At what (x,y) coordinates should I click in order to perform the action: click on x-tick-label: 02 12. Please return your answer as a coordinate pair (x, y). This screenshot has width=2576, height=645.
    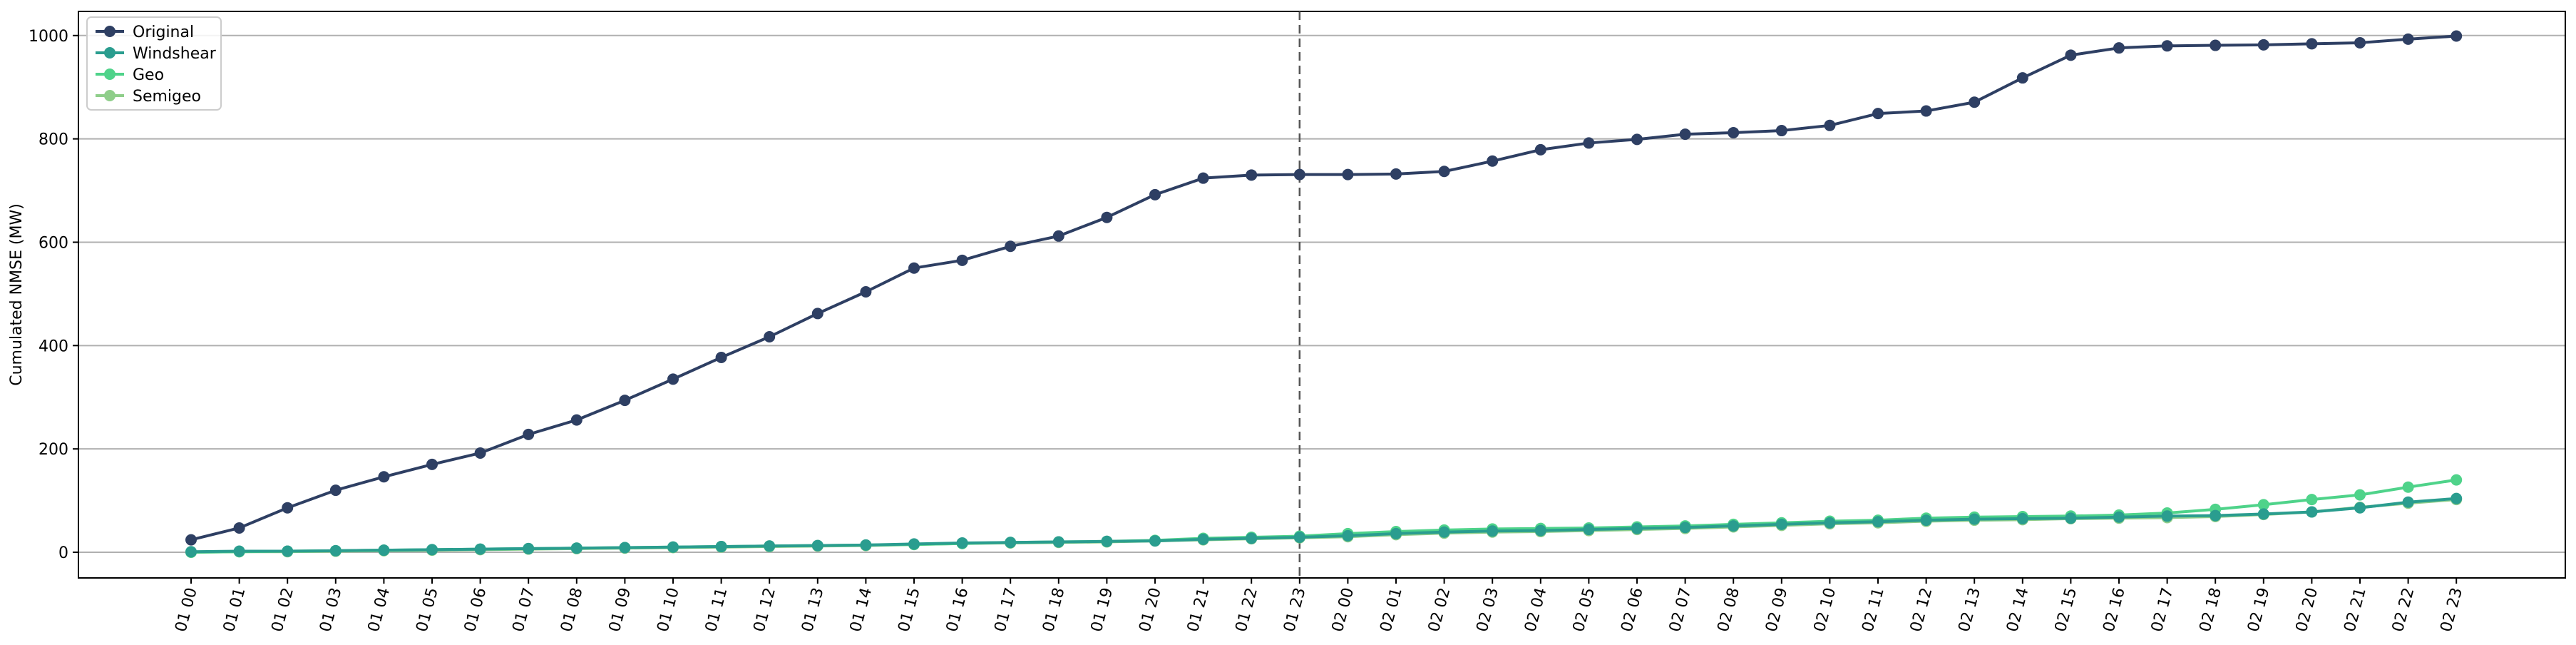
    Looking at the image, I should click on (1921, 610).